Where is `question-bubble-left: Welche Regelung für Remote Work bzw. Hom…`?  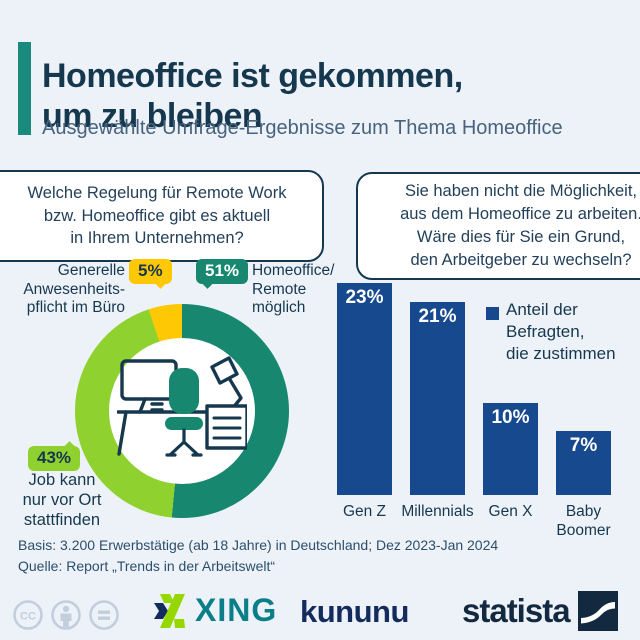
question-bubble-left: Welche Regelung für Remote Work bzw. Hom… is located at coordinates (162, 216).